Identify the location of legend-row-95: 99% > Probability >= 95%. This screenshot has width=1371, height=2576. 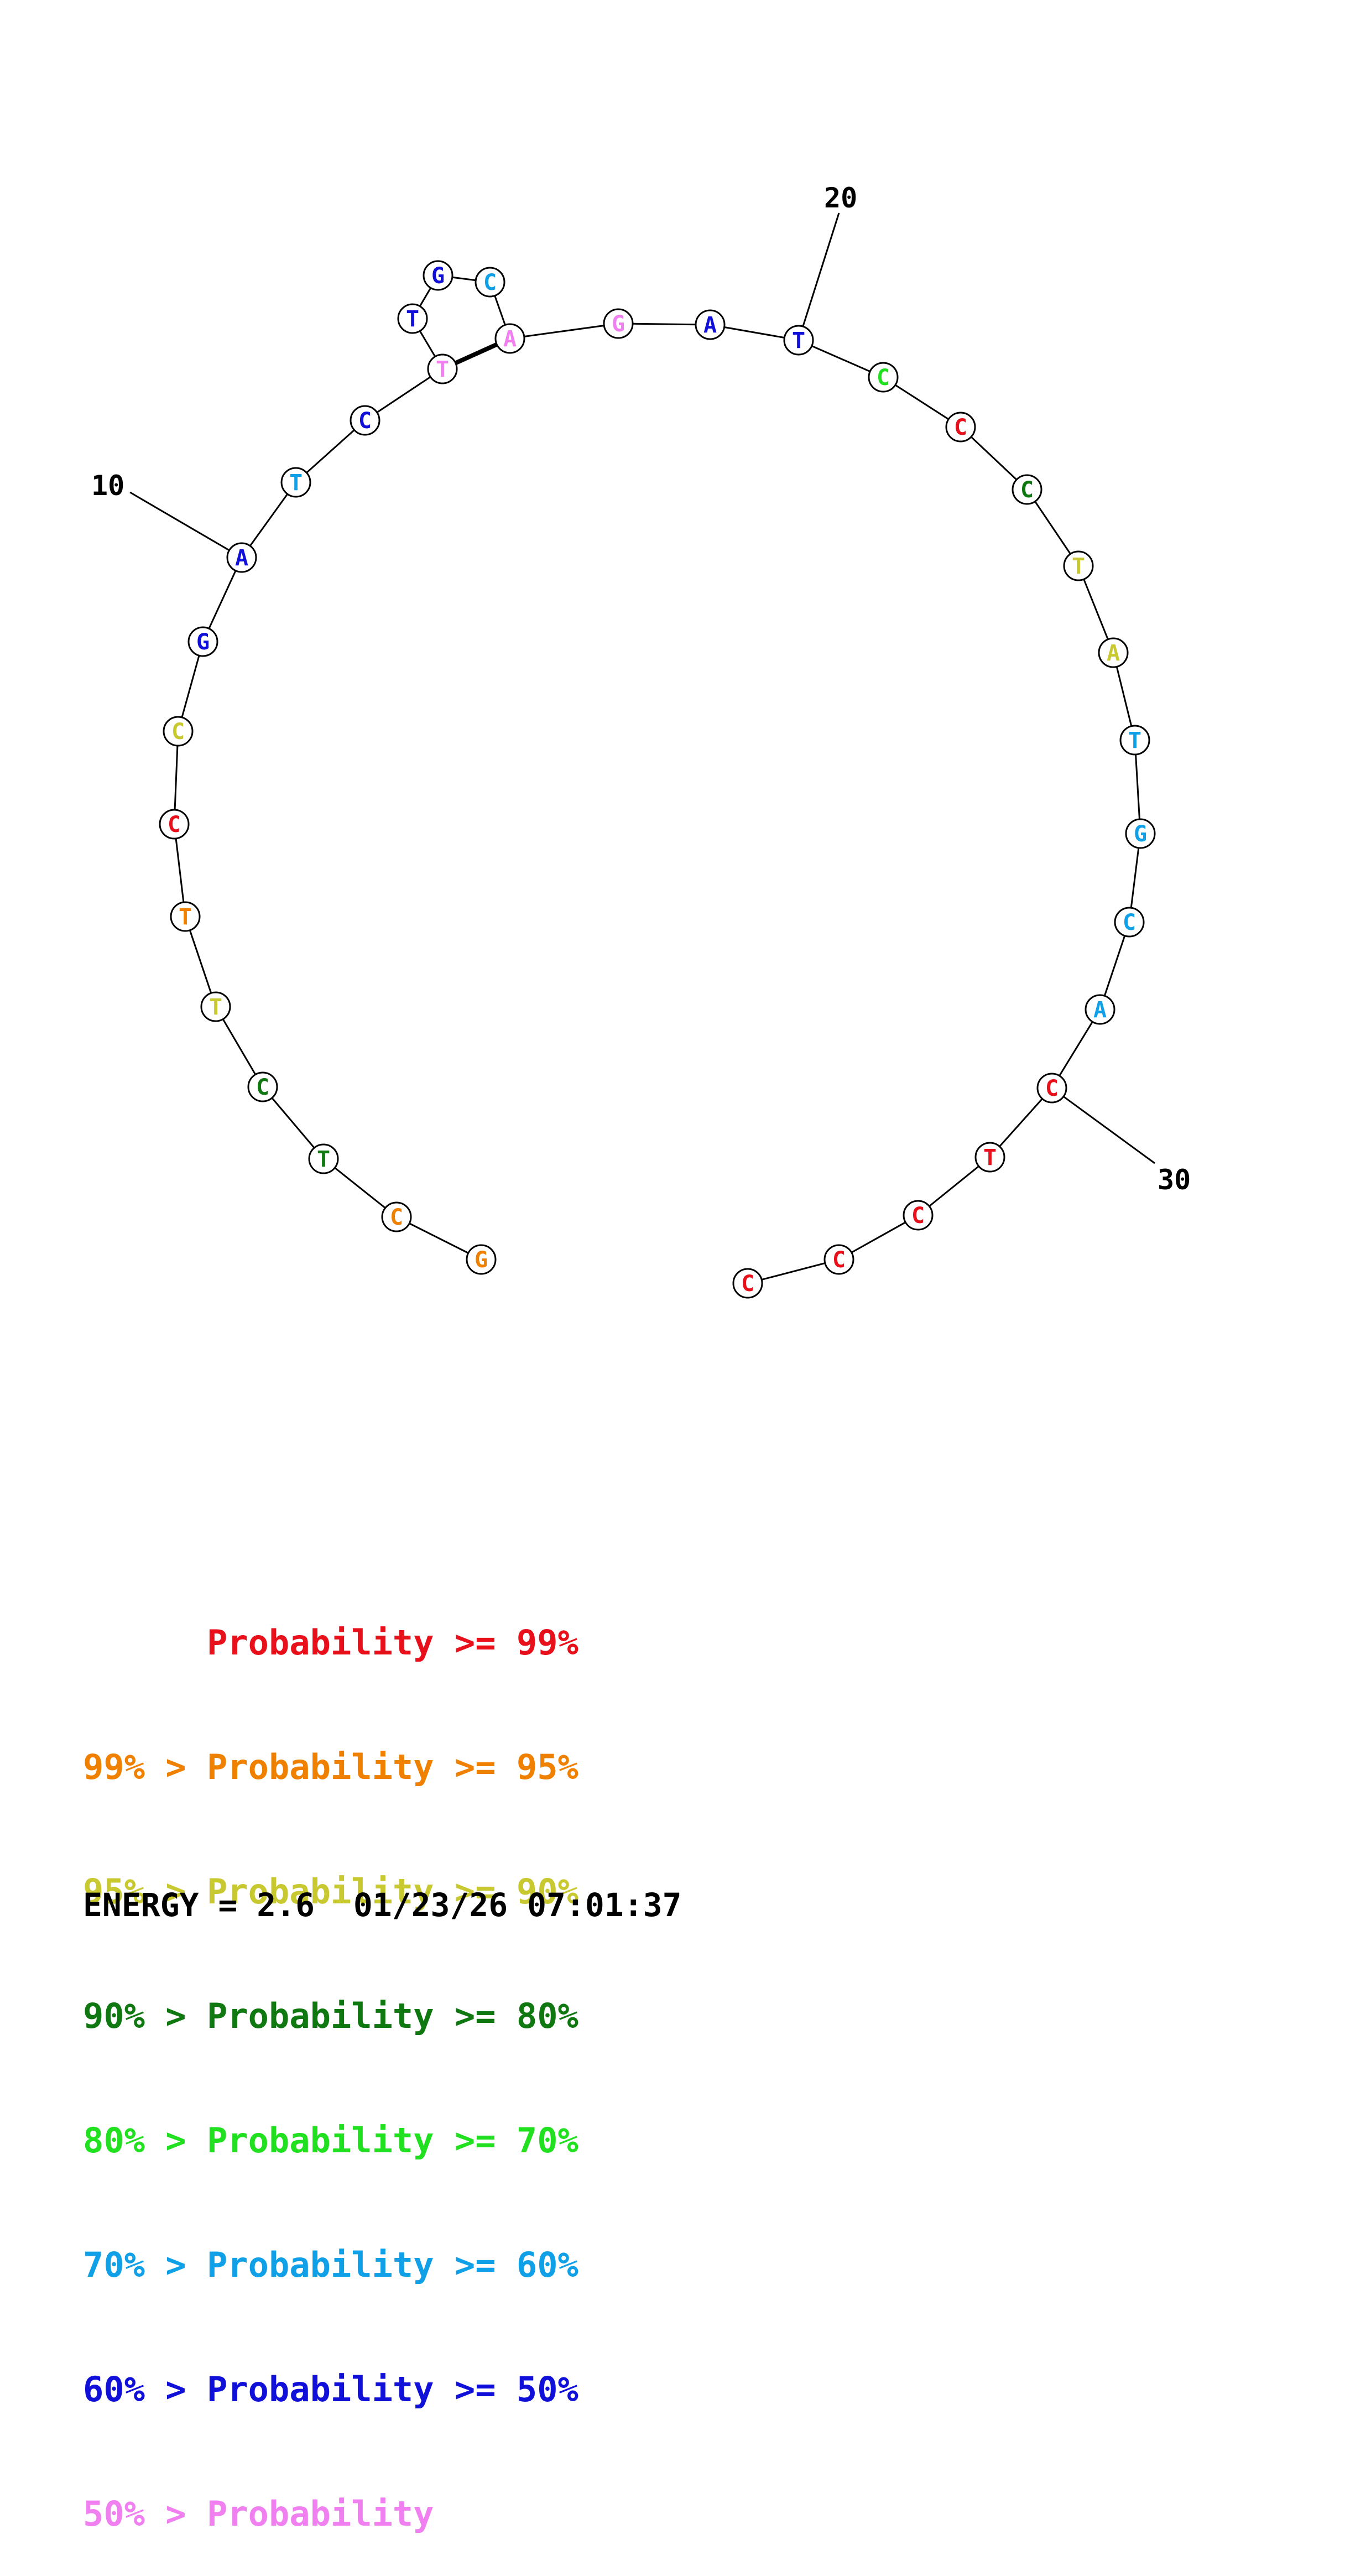
(331, 1767).